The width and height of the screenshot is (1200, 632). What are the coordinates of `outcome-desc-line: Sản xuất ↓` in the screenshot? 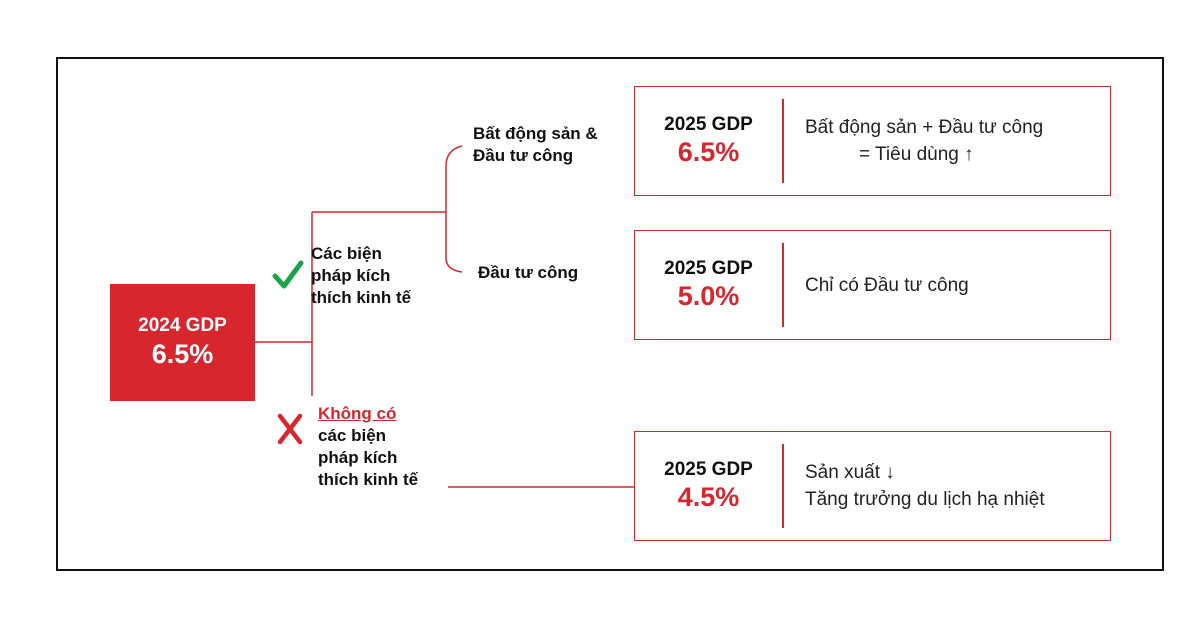 It's located at (850, 472).